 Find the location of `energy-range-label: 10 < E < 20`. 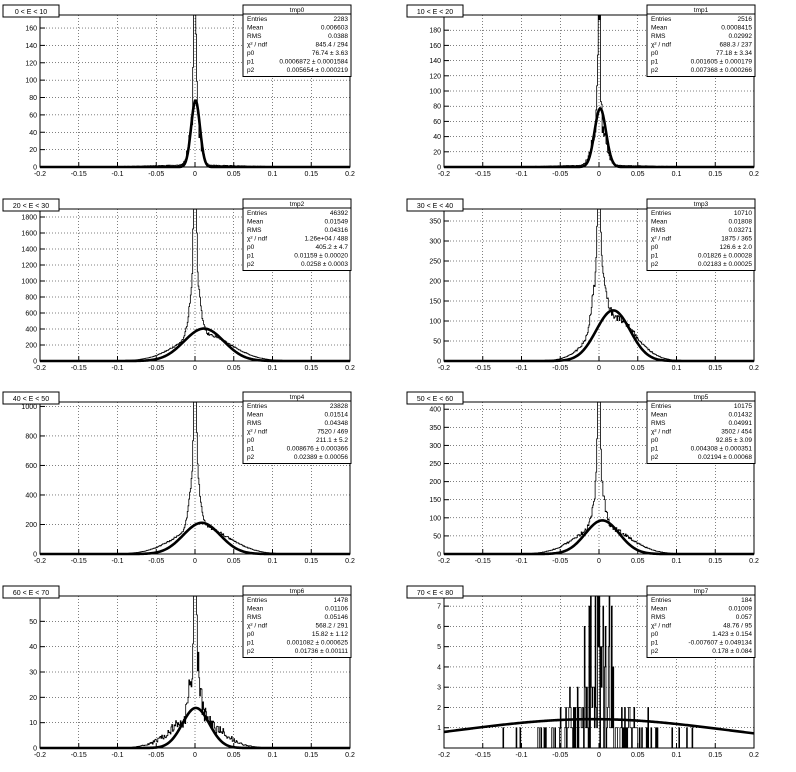

energy-range-label: 10 < E < 20 is located at coordinates (435, 11).